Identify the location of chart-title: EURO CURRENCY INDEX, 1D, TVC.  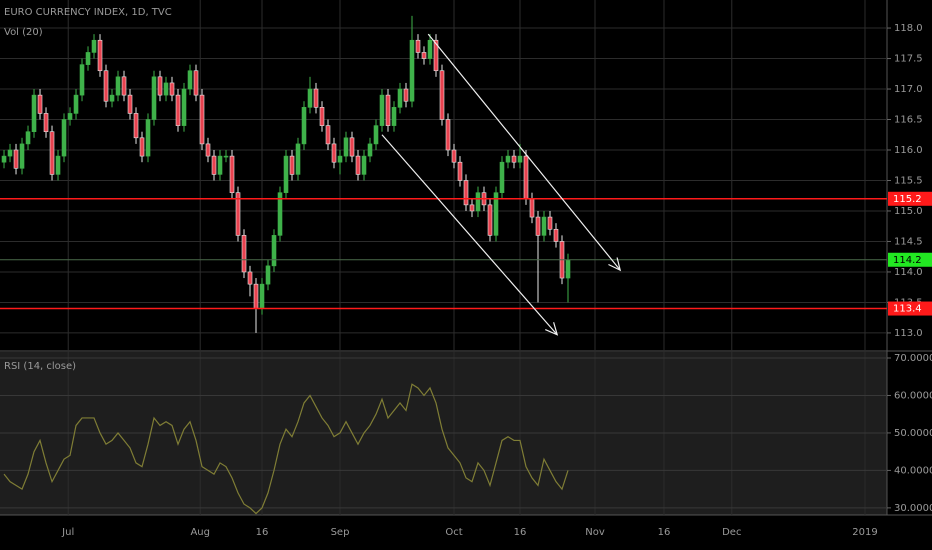
(88, 12).